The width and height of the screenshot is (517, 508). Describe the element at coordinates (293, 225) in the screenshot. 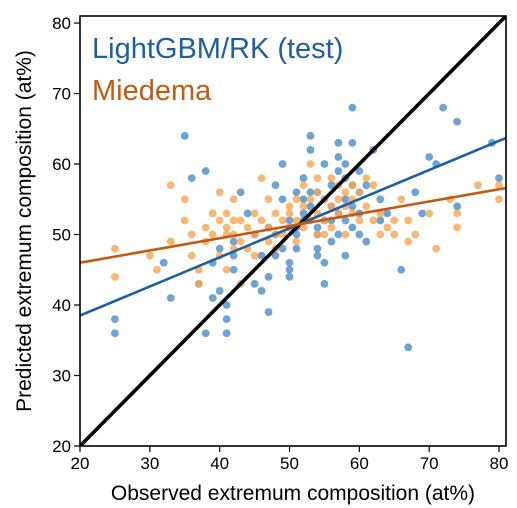

I see `miedema-fit-line` at that location.